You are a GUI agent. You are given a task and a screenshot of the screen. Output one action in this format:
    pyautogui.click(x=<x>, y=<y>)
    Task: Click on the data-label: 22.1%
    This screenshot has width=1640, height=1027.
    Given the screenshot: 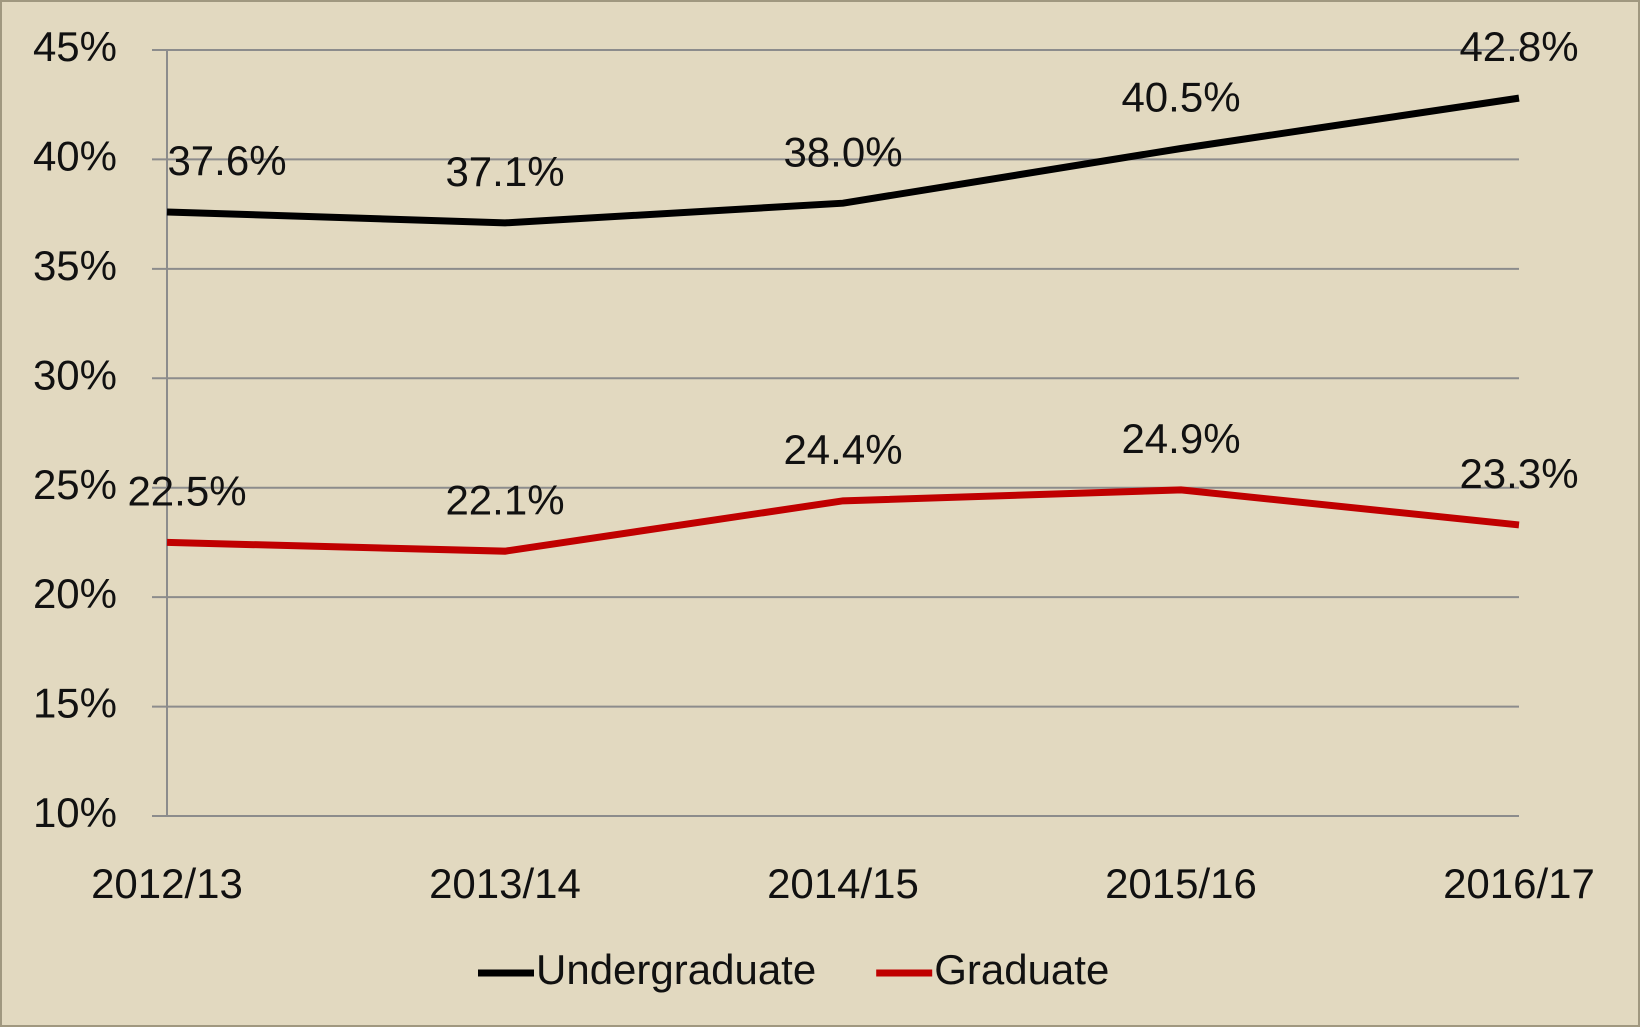 What is the action you would take?
    pyautogui.click(x=504, y=499)
    